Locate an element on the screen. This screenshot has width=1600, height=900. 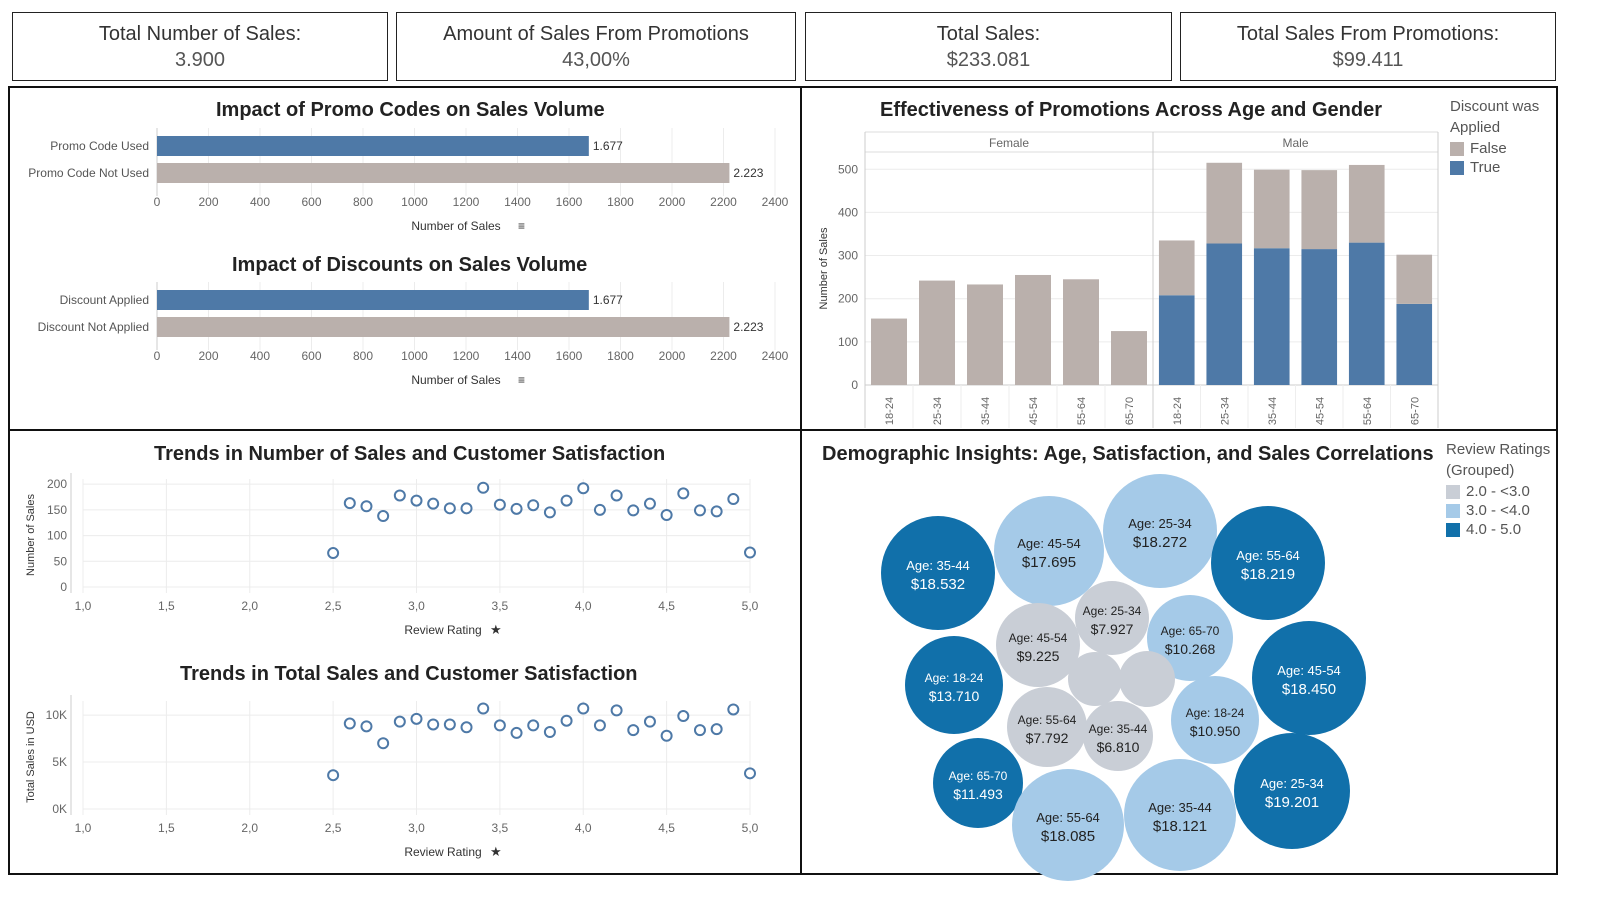
y-axis-label: Number of Sales is located at coordinates (824, 268).